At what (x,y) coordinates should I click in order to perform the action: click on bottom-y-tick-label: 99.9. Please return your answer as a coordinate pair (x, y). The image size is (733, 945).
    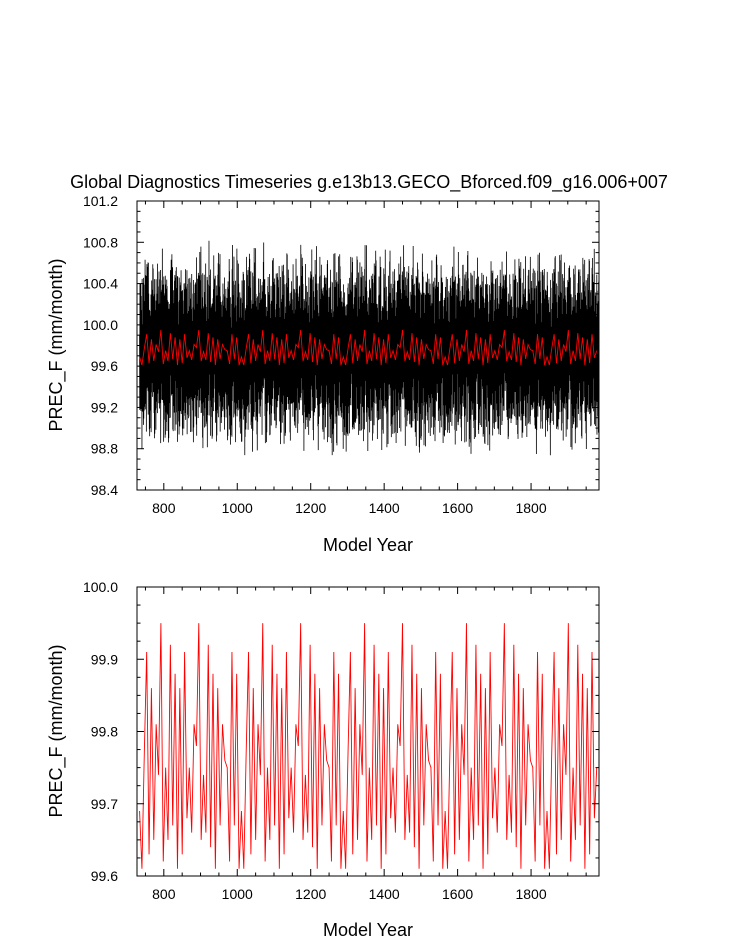
    Looking at the image, I should click on (104, 659).